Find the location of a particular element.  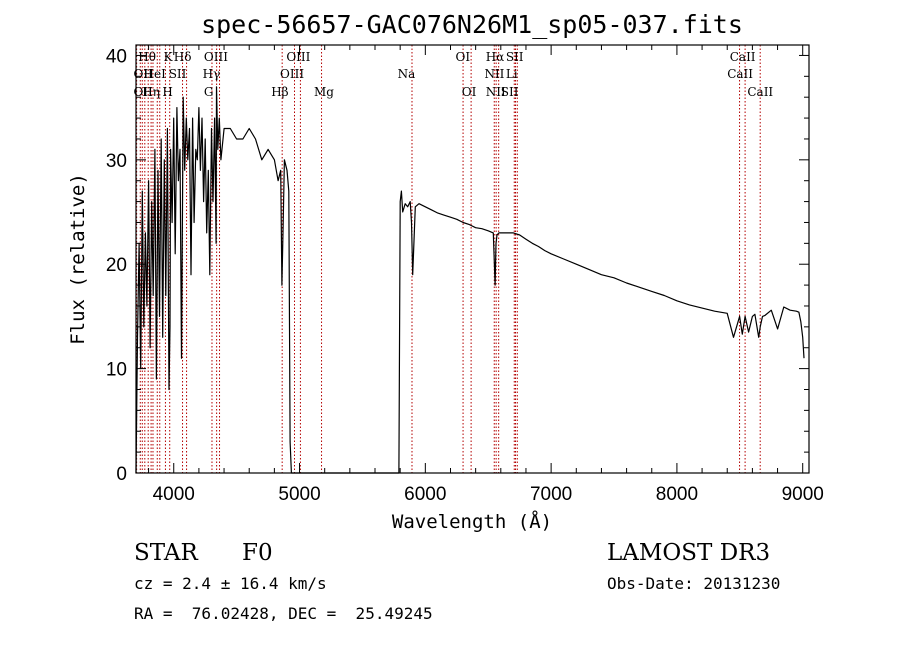

y-tick-label: 20 is located at coordinates (116, 265).